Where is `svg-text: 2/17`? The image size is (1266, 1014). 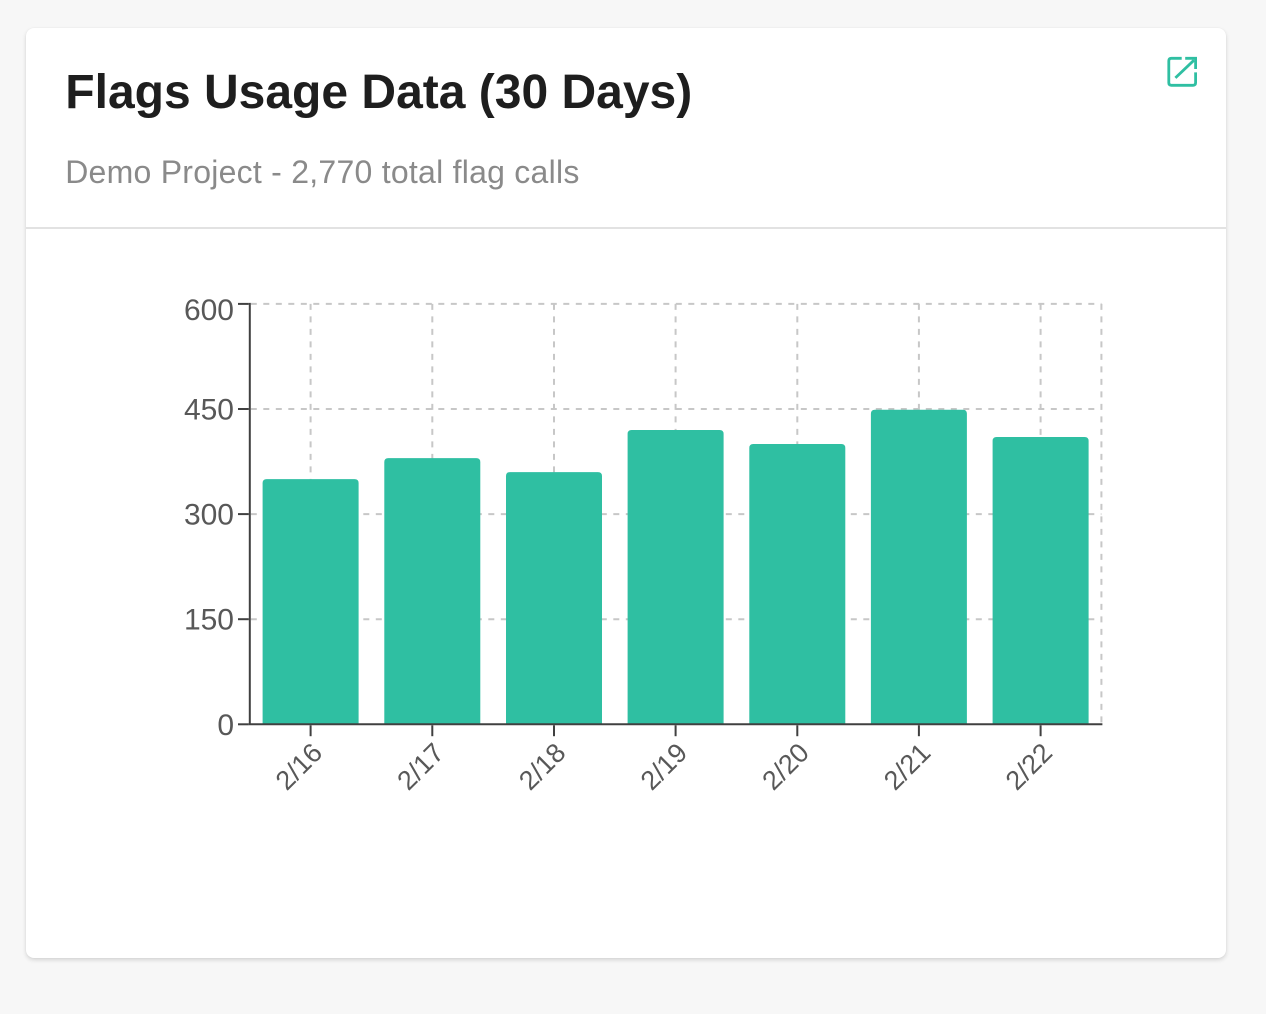
svg-text: 2/17 is located at coordinates (420, 766).